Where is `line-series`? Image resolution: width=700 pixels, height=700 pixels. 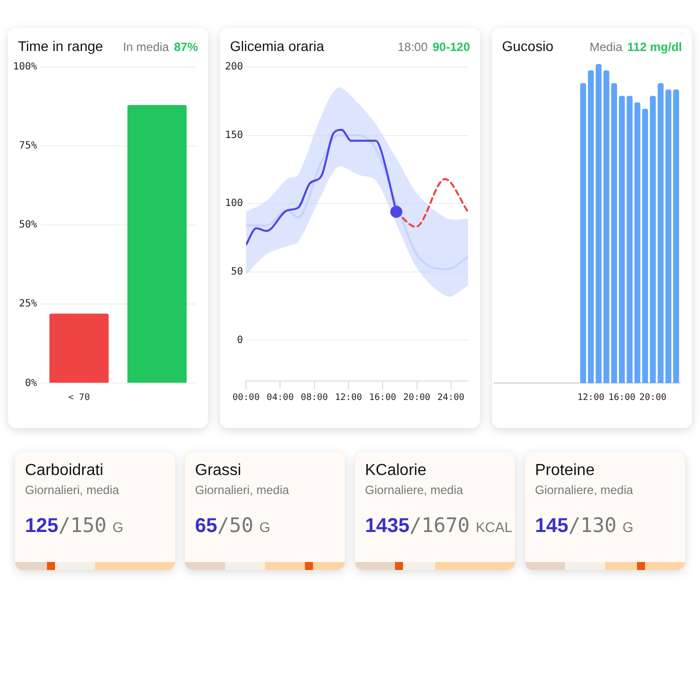
line-series is located at coordinates (357, 202).